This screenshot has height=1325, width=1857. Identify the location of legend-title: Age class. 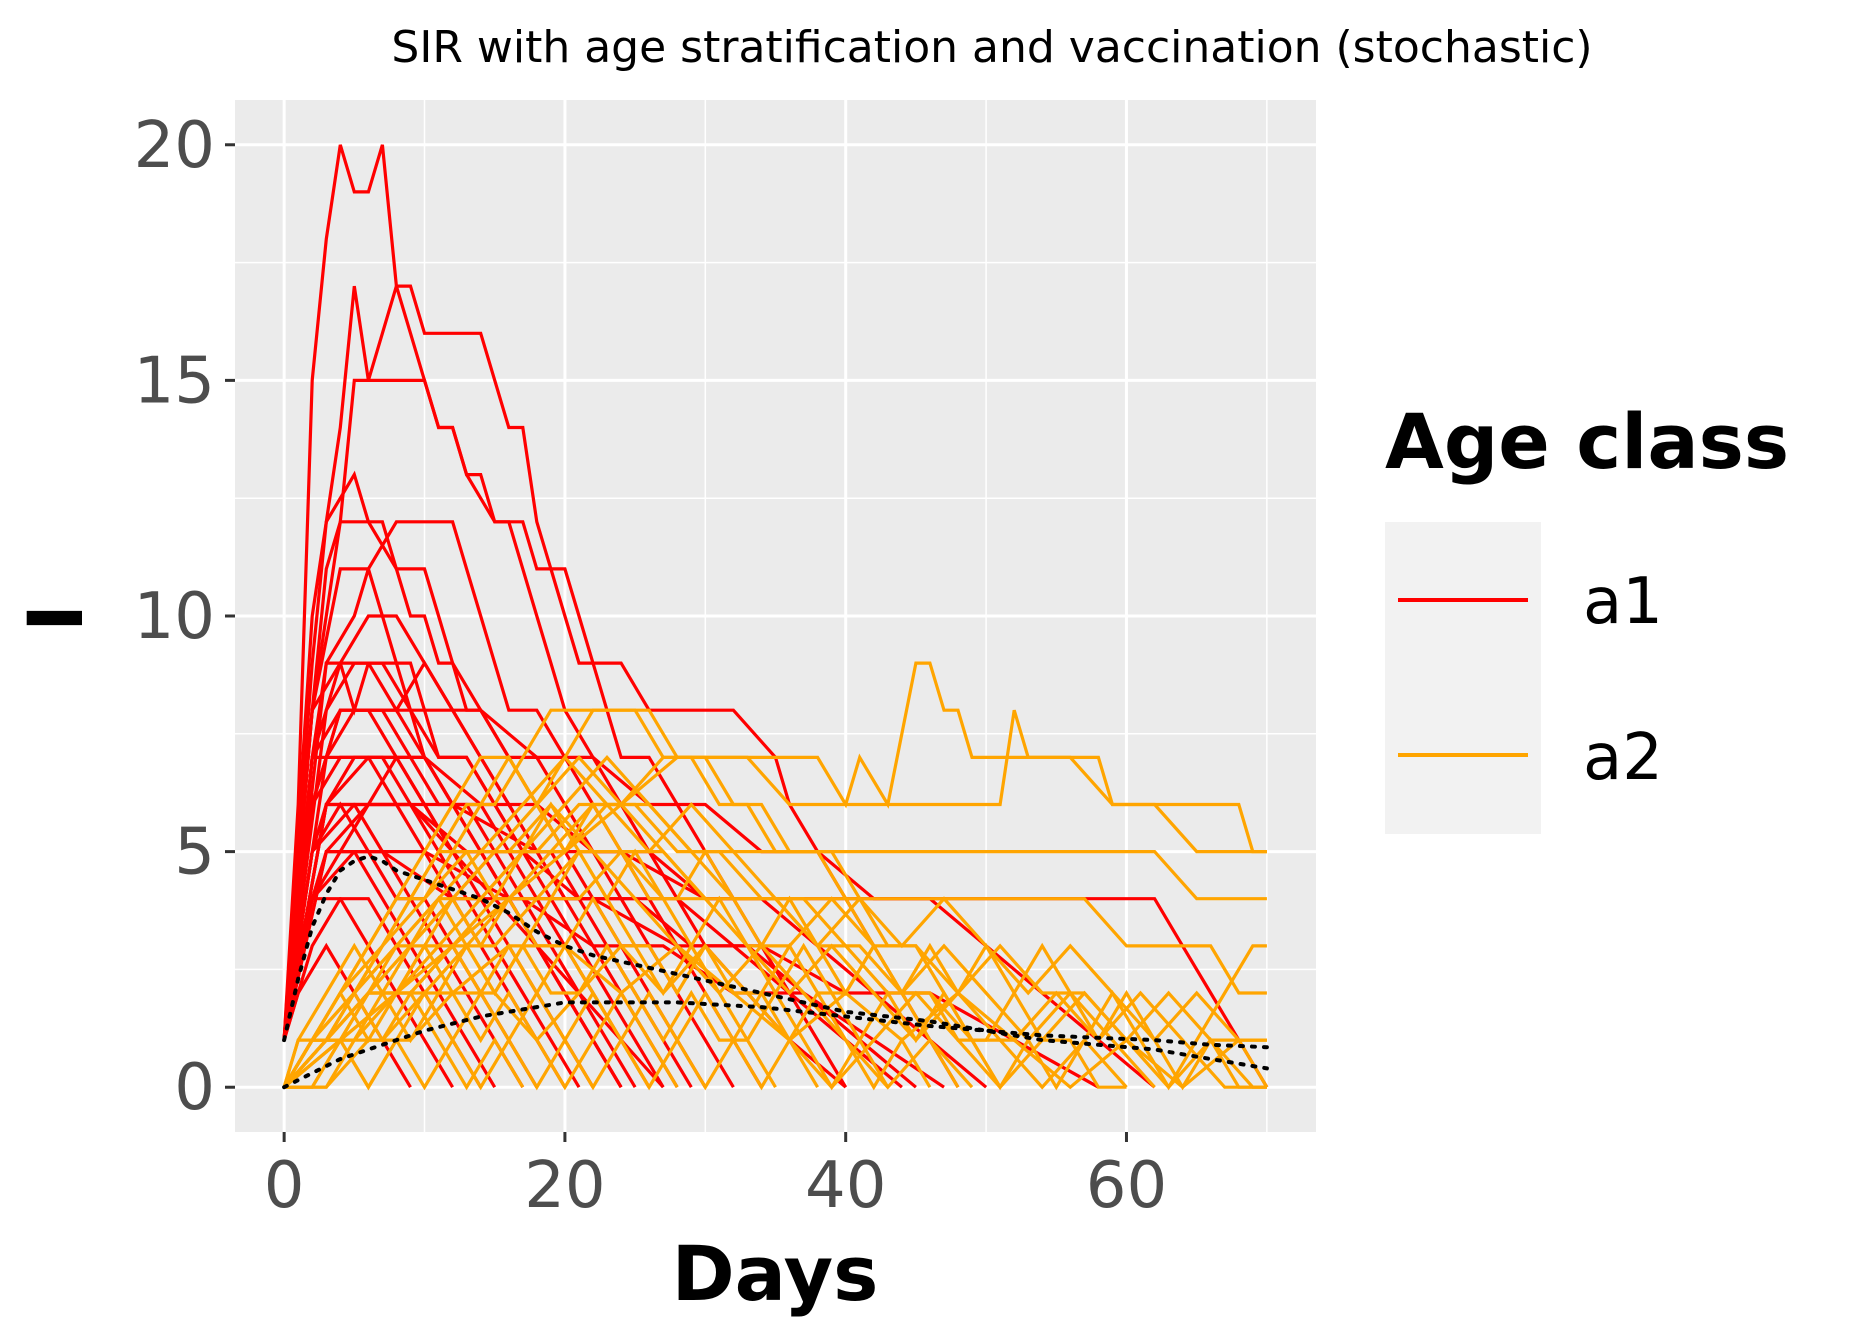
(1587, 441).